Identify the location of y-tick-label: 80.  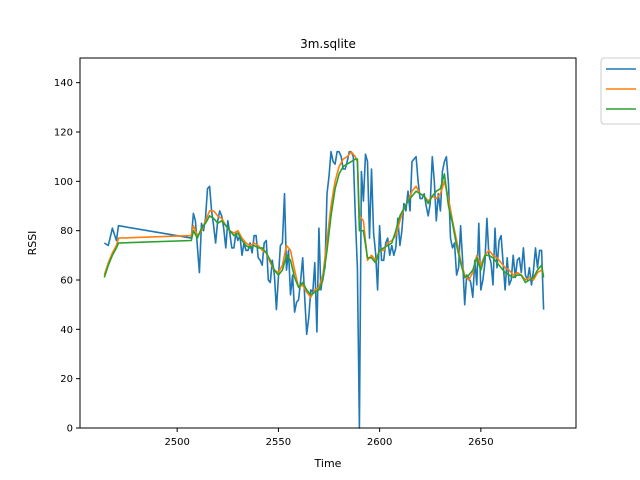
(66, 231).